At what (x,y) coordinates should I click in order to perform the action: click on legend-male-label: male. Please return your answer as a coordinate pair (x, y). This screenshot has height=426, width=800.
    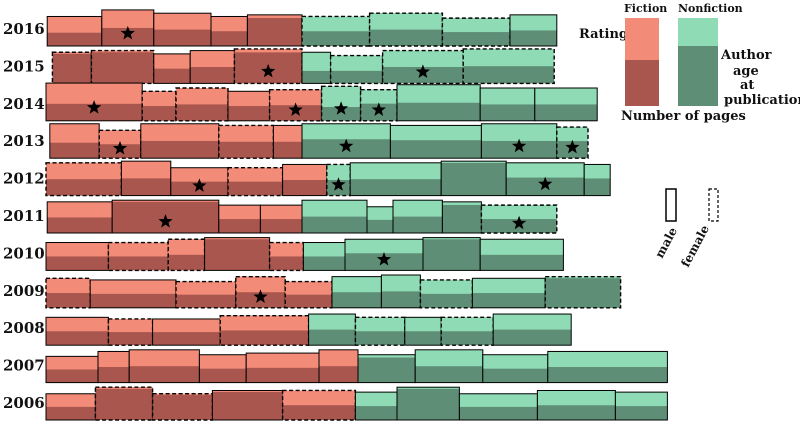
    Looking at the image, I should click on (666, 243).